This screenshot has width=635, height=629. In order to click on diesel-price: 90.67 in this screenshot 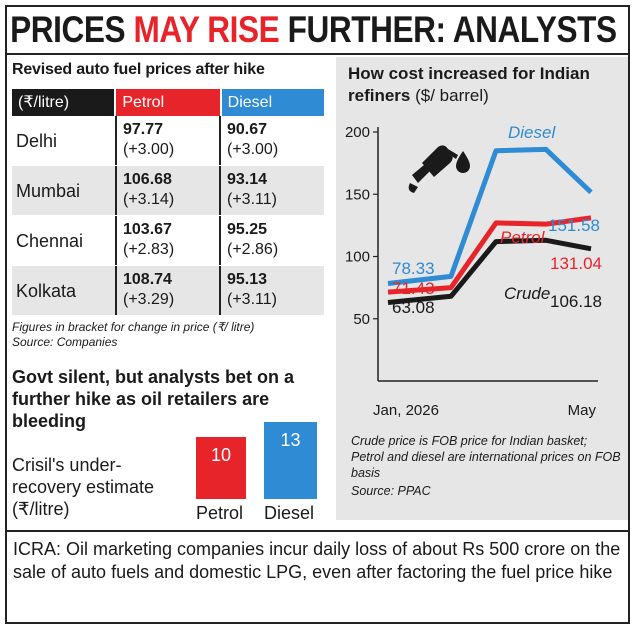, I will do `click(247, 129)`.